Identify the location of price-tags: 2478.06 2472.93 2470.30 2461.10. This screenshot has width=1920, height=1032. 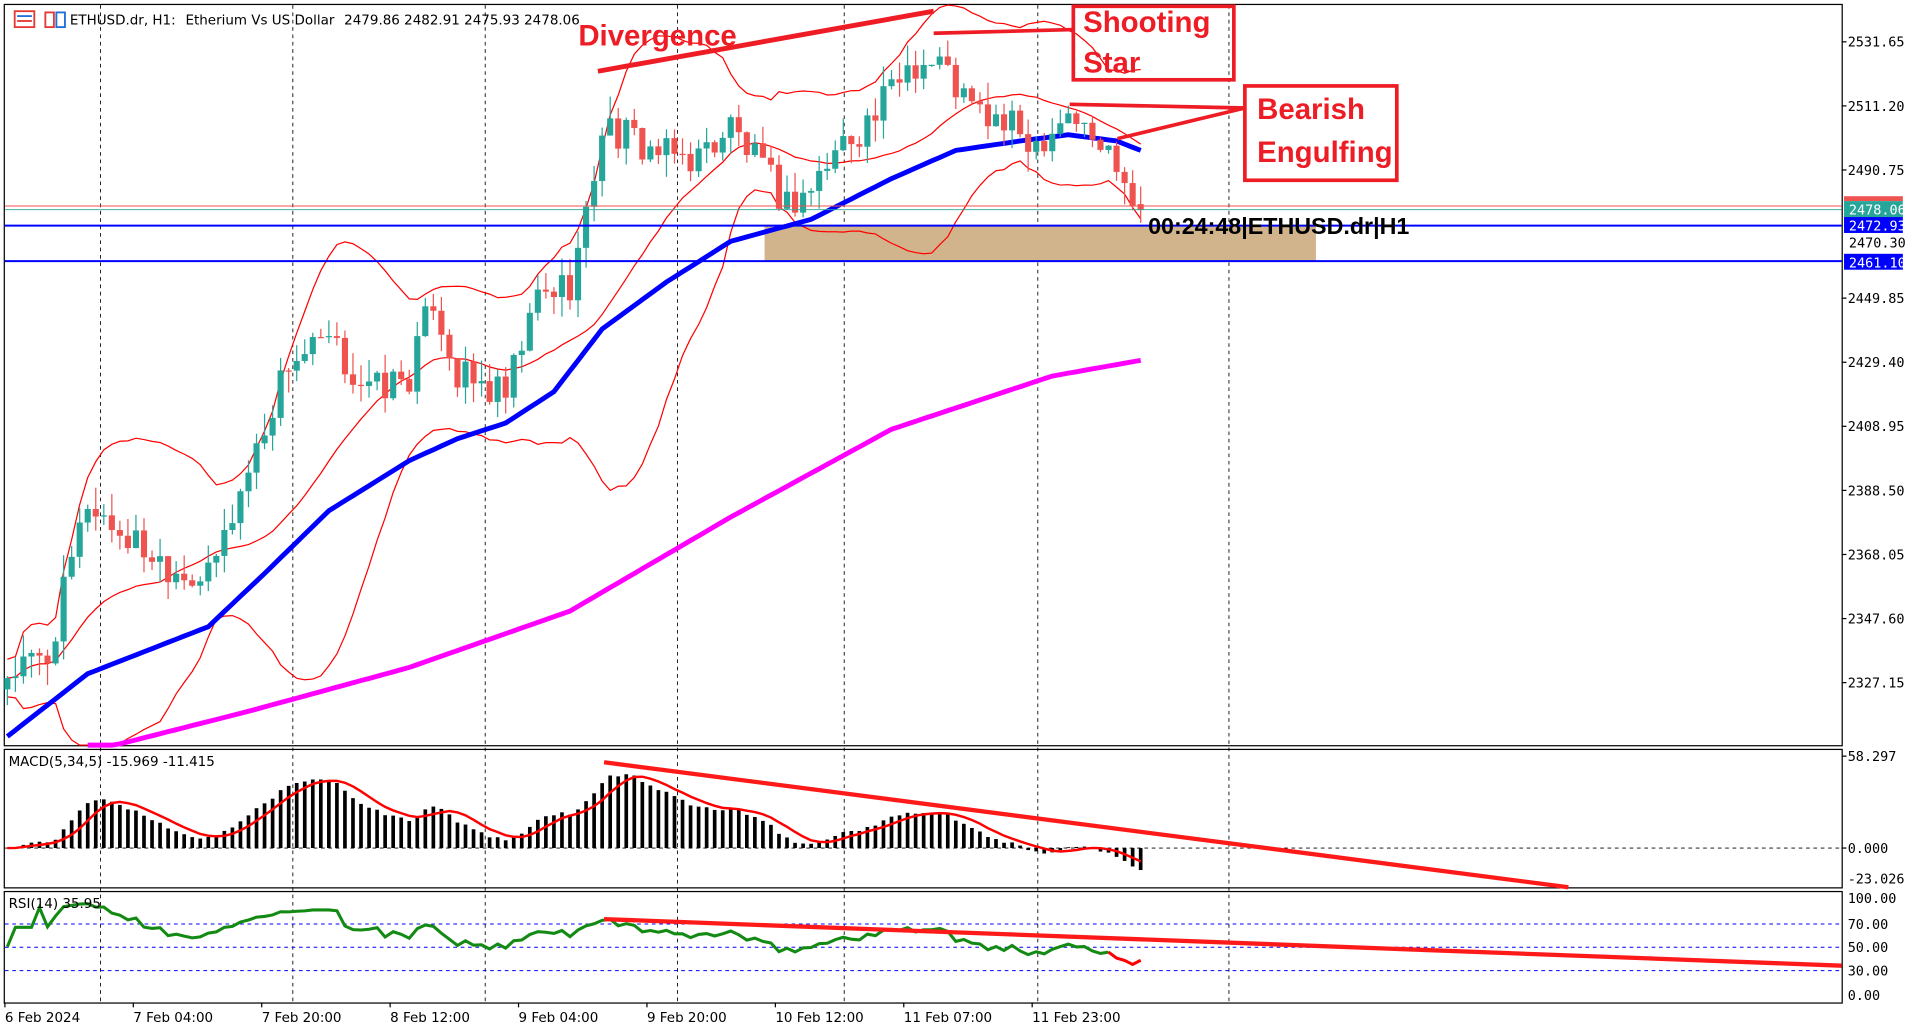
(1875, 233).